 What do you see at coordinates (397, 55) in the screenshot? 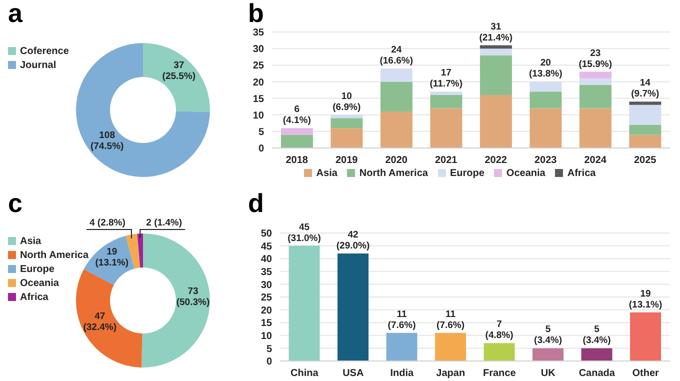
I see `total-label: 24 (16.6%)` at bounding box center [397, 55].